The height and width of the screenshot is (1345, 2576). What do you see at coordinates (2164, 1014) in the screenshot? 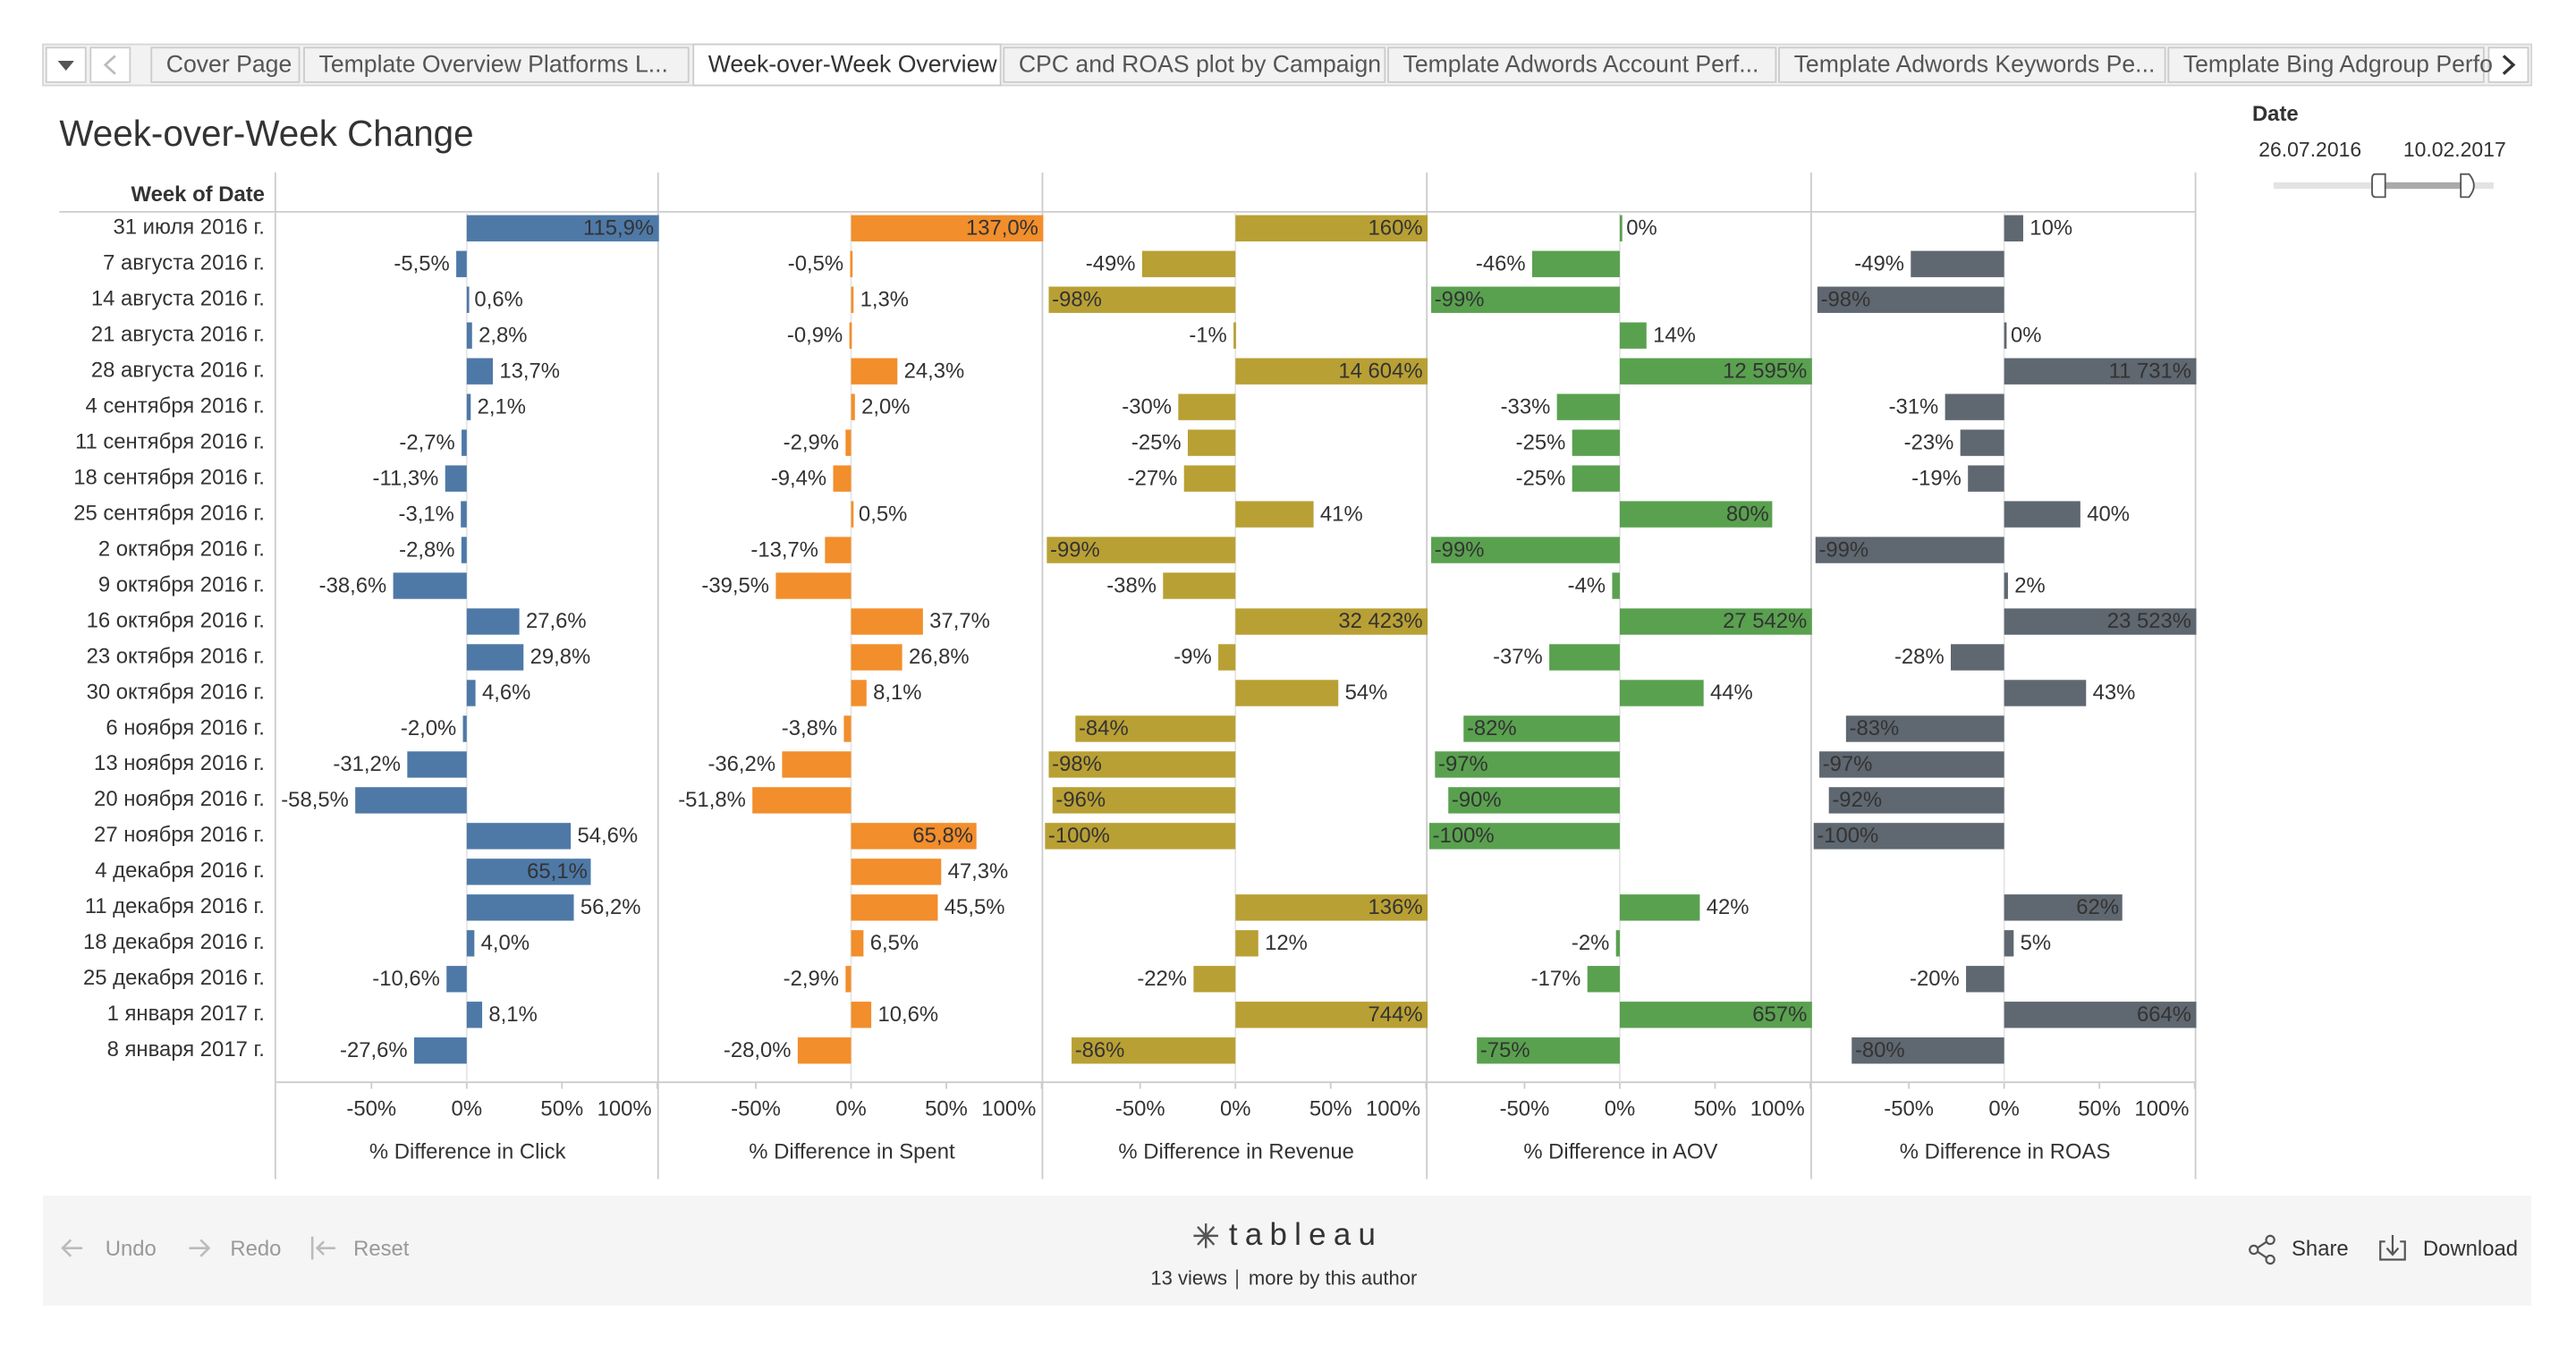
I see `value-label: 664%` at bounding box center [2164, 1014].